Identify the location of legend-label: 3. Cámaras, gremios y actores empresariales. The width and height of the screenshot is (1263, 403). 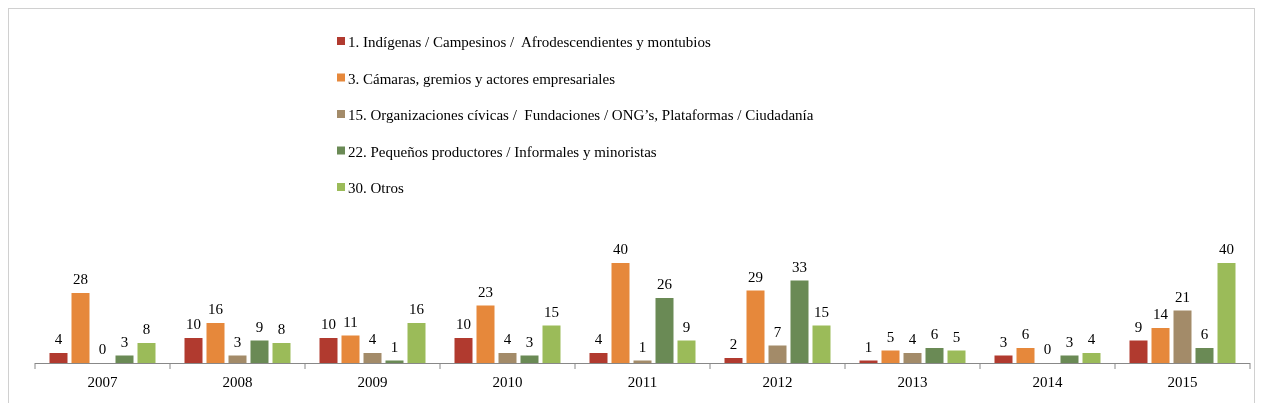
(482, 78).